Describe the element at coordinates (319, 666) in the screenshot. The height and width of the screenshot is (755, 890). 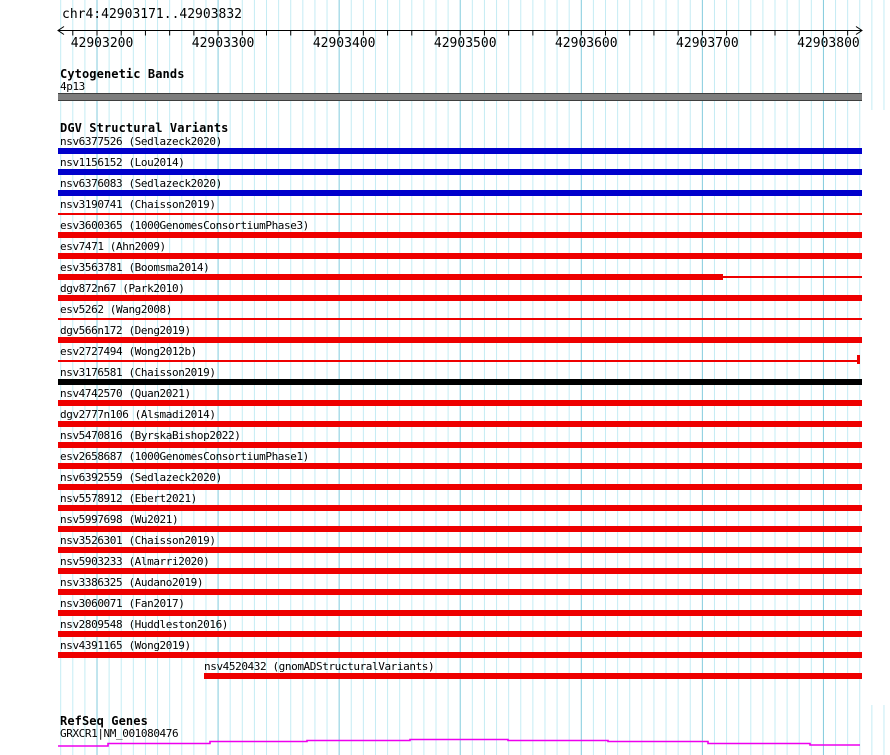
I see `variant-label: nsv4520432 (gnomADStructuralVariants)` at that location.